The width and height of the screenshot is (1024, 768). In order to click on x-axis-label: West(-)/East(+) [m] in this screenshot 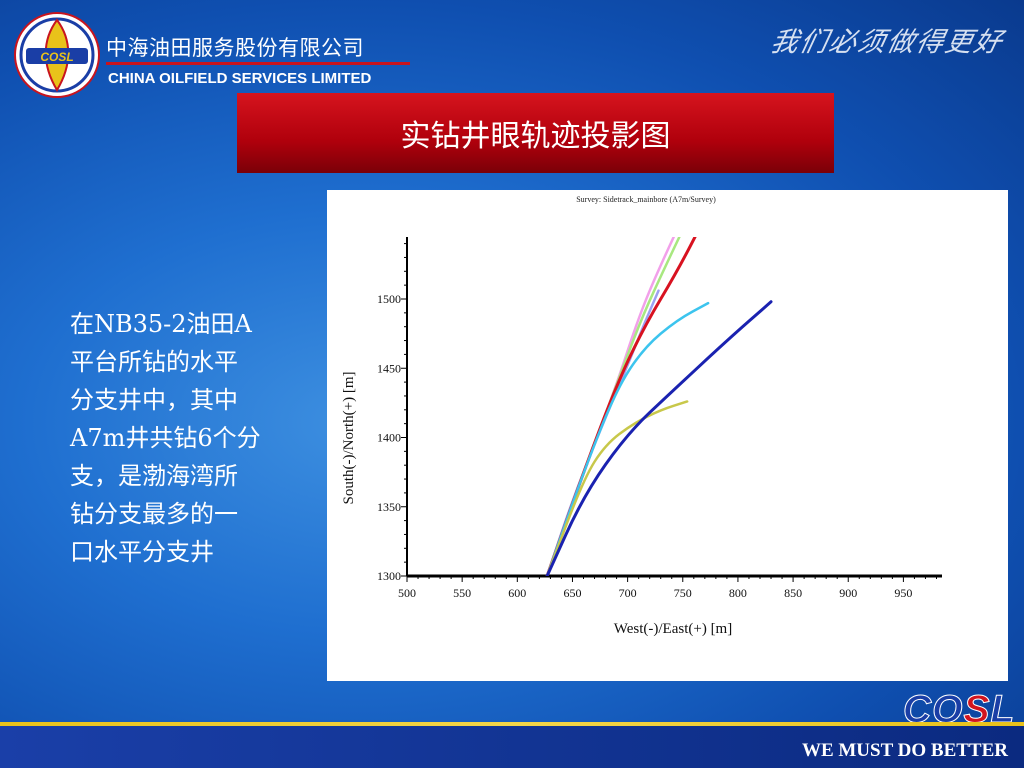, I will do `click(673, 629)`.